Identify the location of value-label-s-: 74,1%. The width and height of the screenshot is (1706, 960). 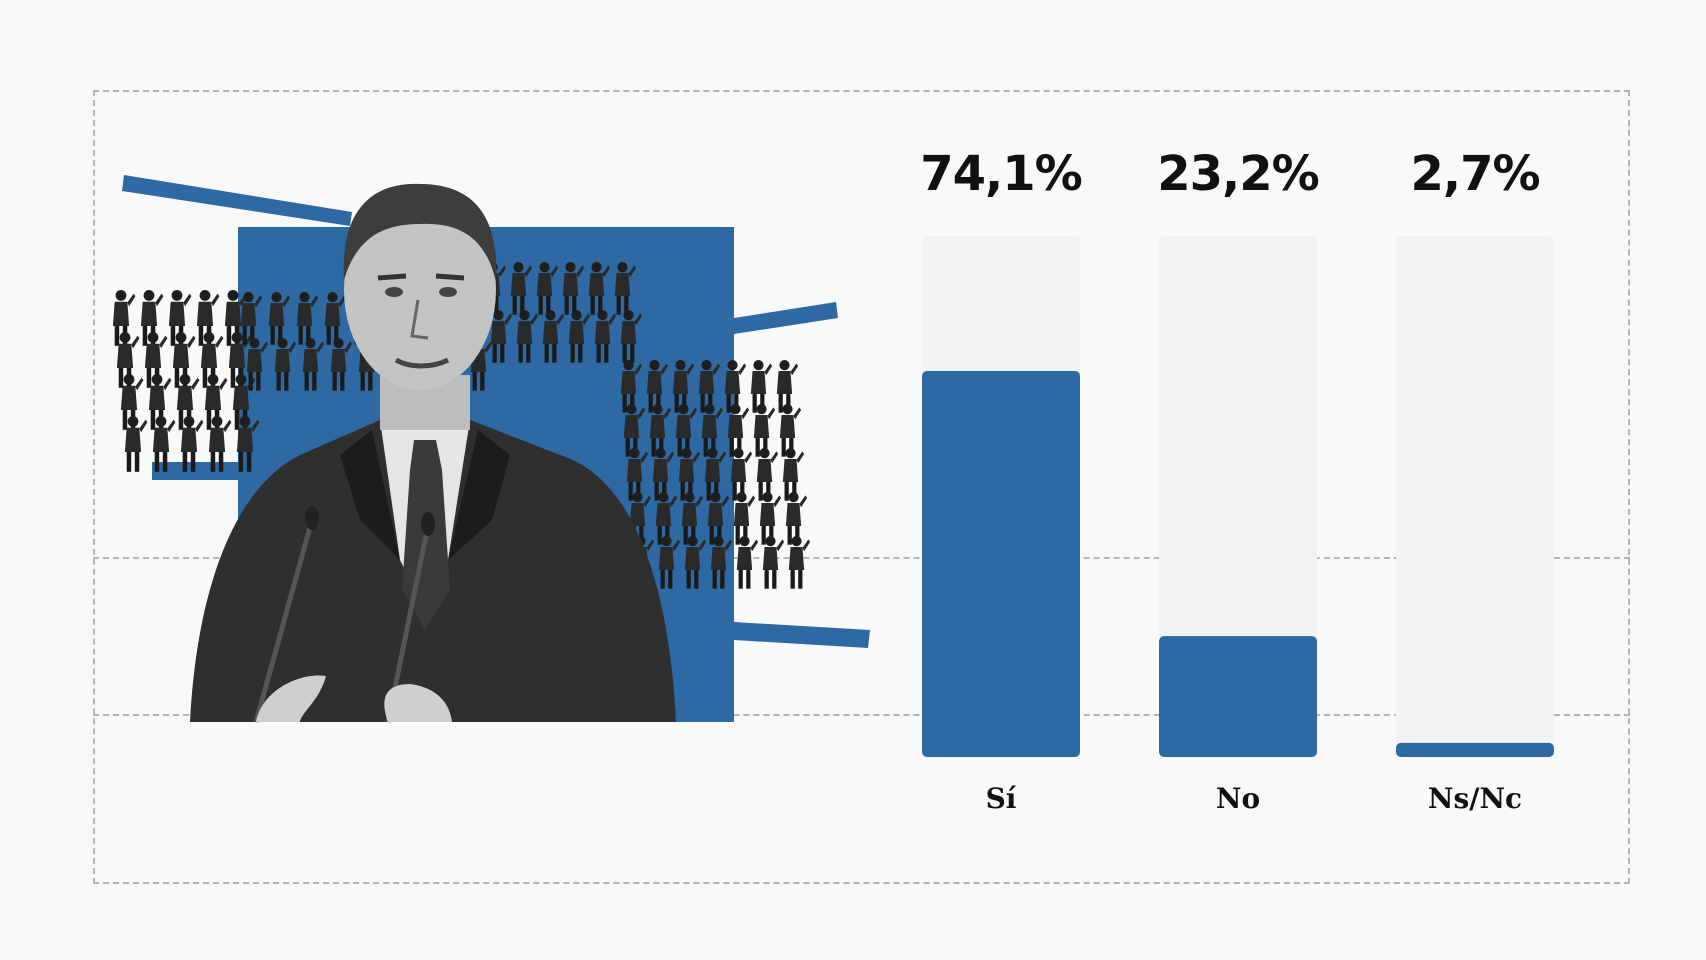
(1001, 174).